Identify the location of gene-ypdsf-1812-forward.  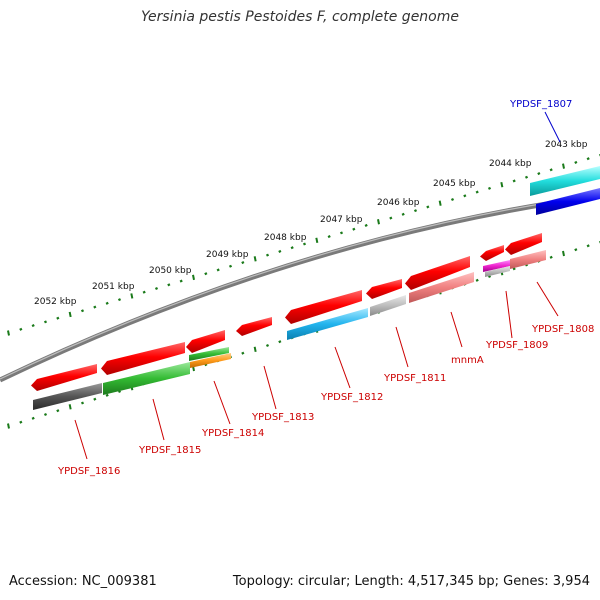
(323, 307).